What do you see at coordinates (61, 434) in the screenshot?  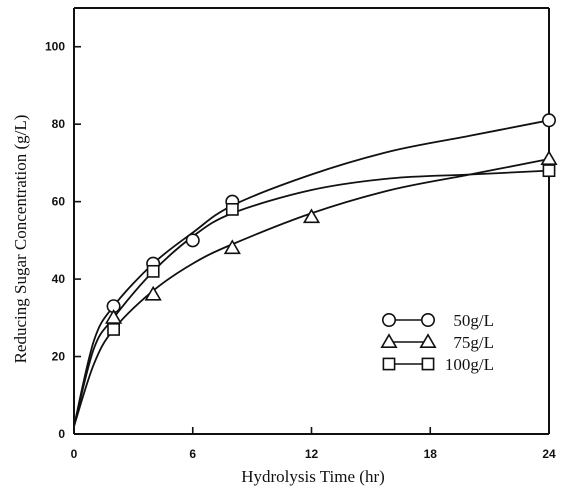 I see `y-tick-label: 0` at bounding box center [61, 434].